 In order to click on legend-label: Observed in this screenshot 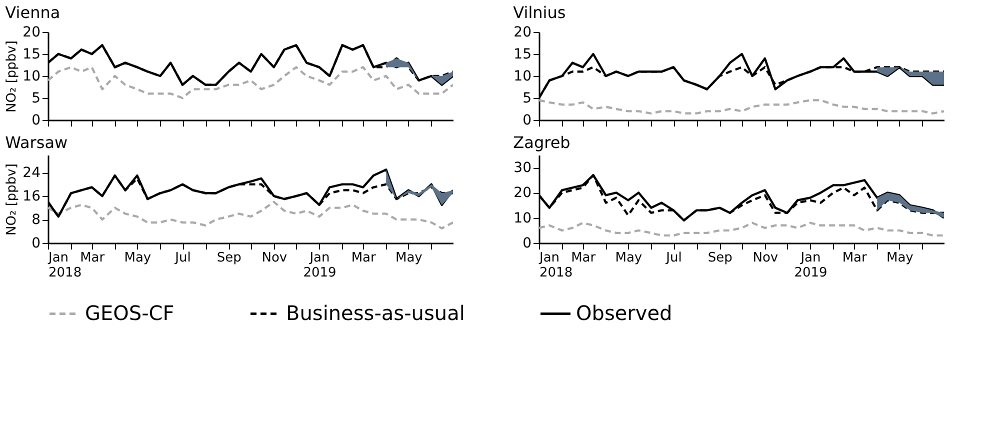, I will do `click(624, 312)`.